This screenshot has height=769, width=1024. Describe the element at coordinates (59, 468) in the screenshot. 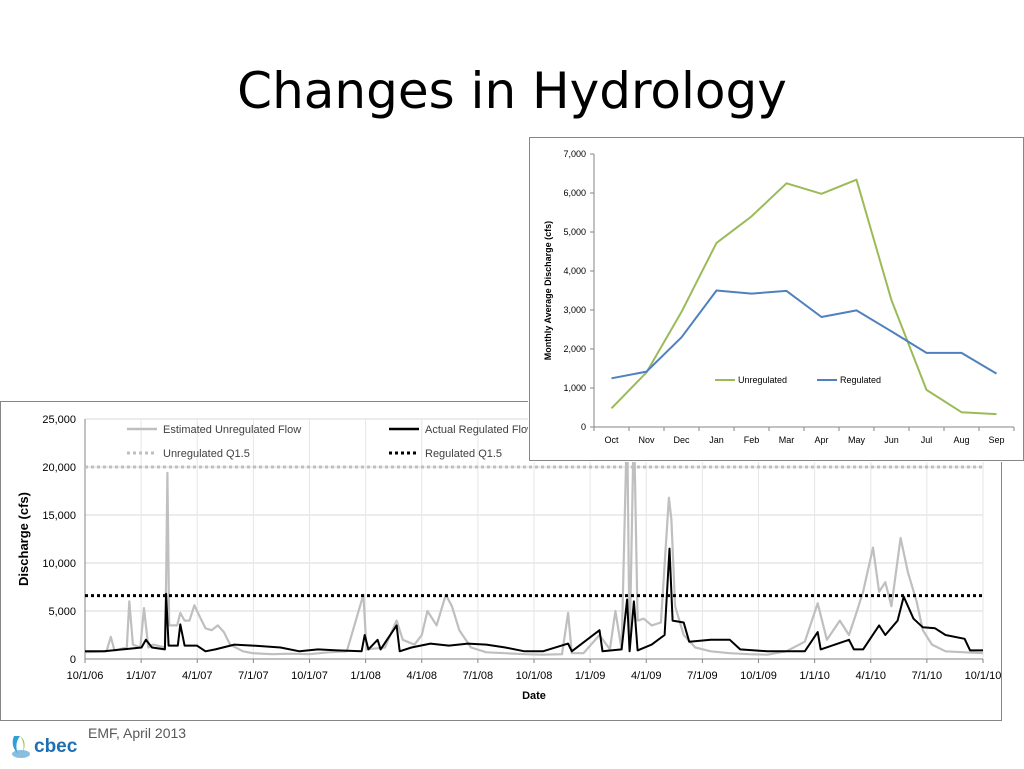

I see `y-tick-label: 20,000` at that location.